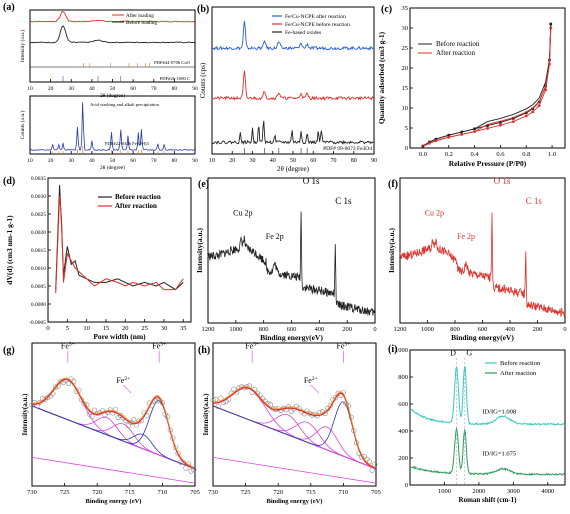  What do you see at coordinates (317, 24) in the screenshot?
I see `legend-label: Fe/Cu-NCPE before reaction` at bounding box center [317, 24].